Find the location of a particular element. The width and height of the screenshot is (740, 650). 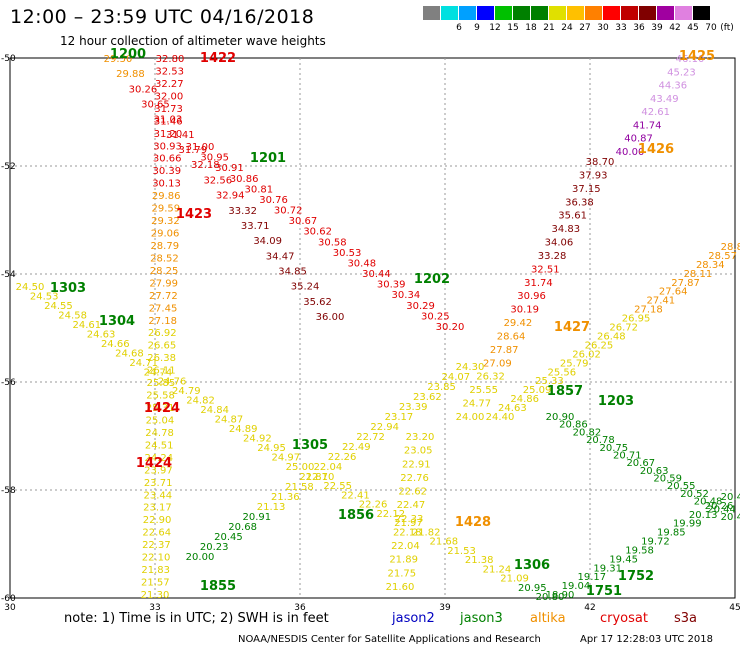

swh-value: 32.94 is located at coordinates (230, 196).